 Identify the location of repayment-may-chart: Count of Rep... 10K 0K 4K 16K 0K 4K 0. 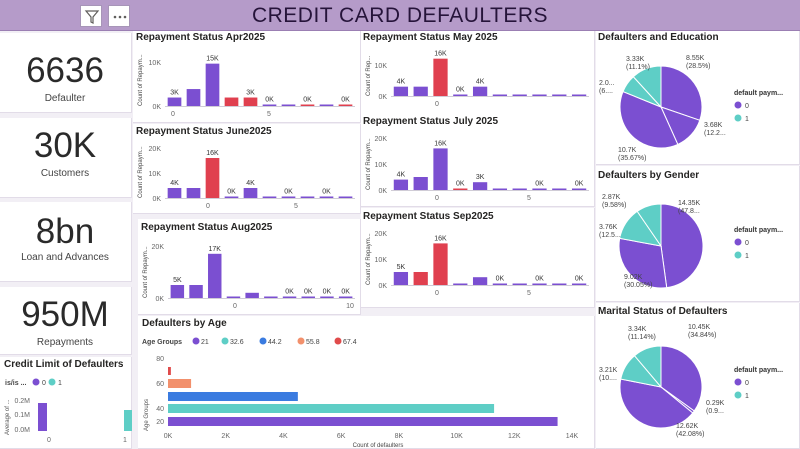
(477, 79).